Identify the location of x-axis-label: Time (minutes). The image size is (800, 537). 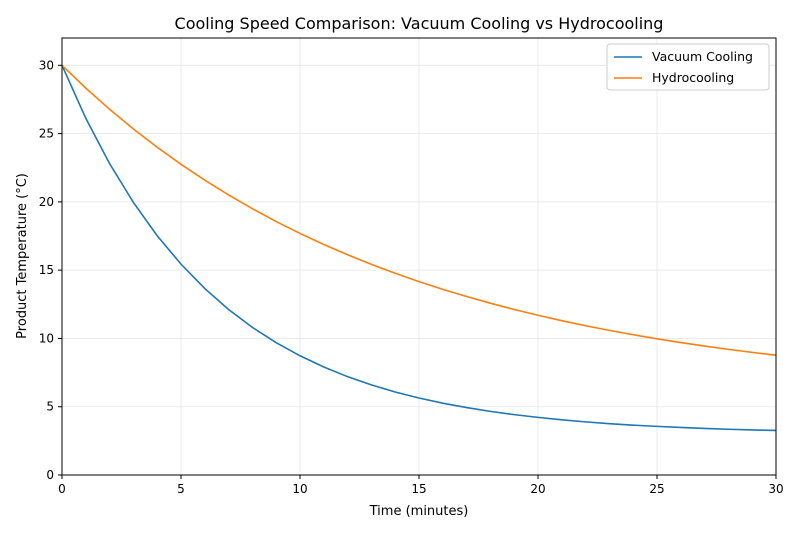
(419, 511).